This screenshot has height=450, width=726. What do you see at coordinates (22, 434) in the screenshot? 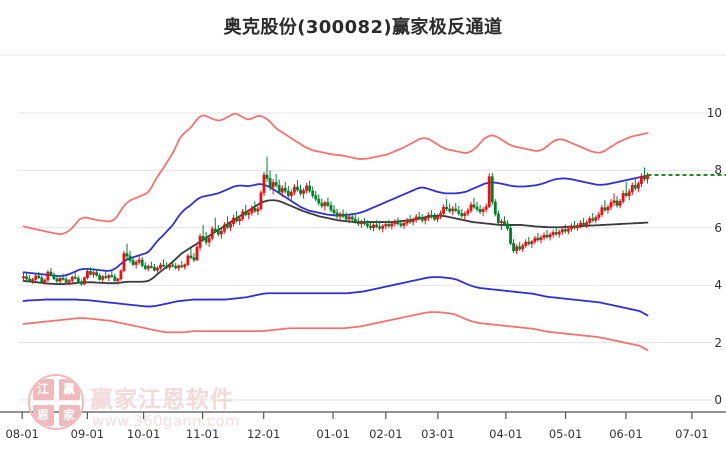
I see `x-tick-label: 08-01` at bounding box center [22, 434].